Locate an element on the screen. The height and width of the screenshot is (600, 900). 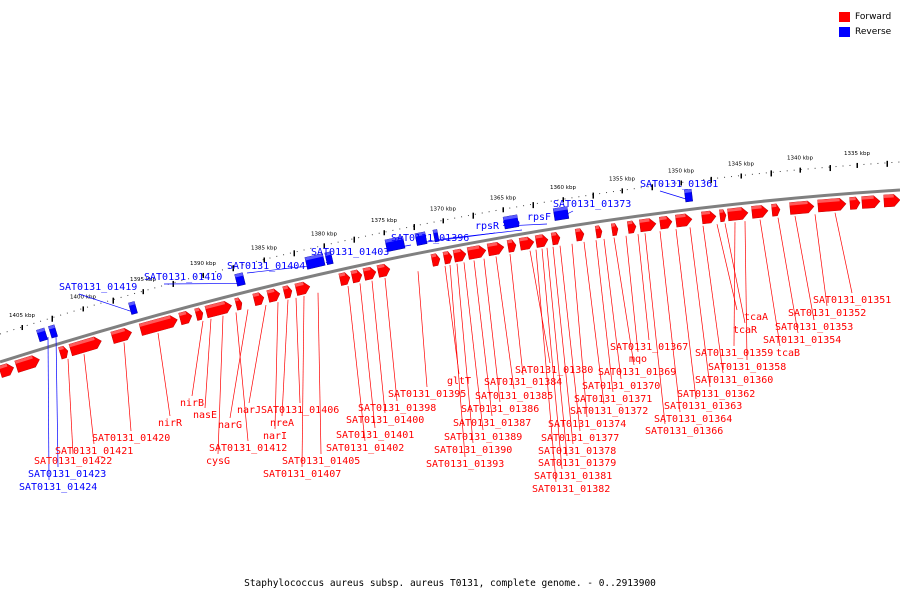
forward-gene-label: SAT0131_01369 is located at coordinates (637, 372).